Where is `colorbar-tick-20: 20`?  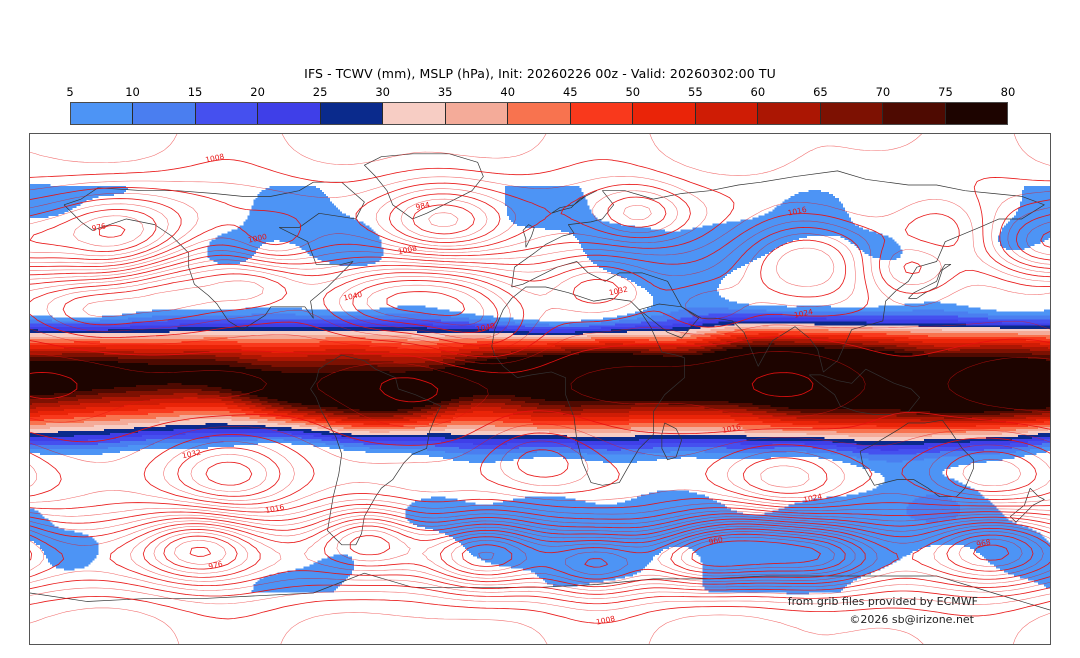 colorbar-tick-20: 20 is located at coordinates (257, 92).